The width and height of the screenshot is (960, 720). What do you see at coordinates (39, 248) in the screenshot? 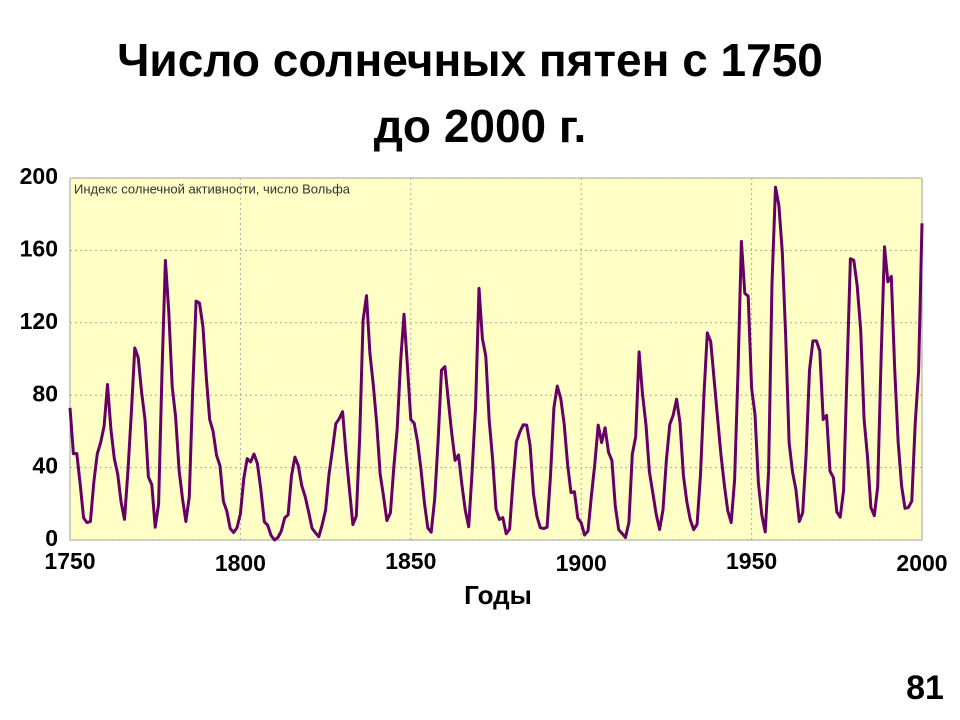
I see `y-tick-label: 160` at bounding box center [39, 248].